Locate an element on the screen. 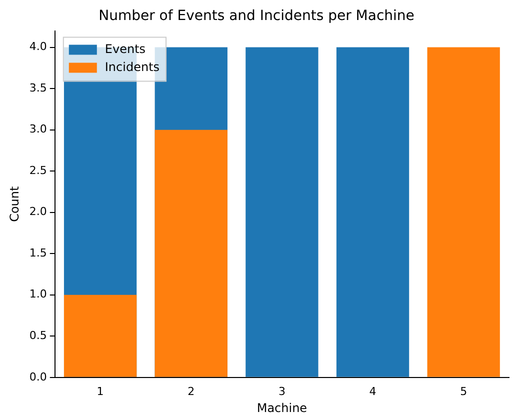  x-tick-label: 5 is located at coordinates (464, 391).